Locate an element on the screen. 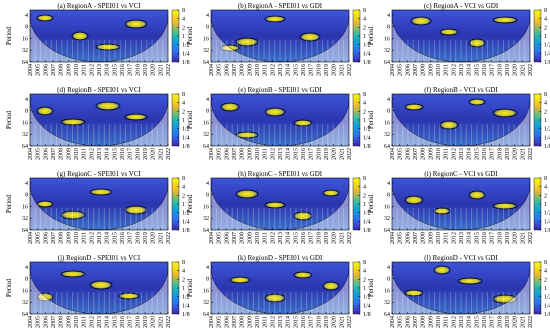 Image resolution: width=550 pixels, height=336 pixels. x-tick-label: 2009 is located at coordinates (69, 154).